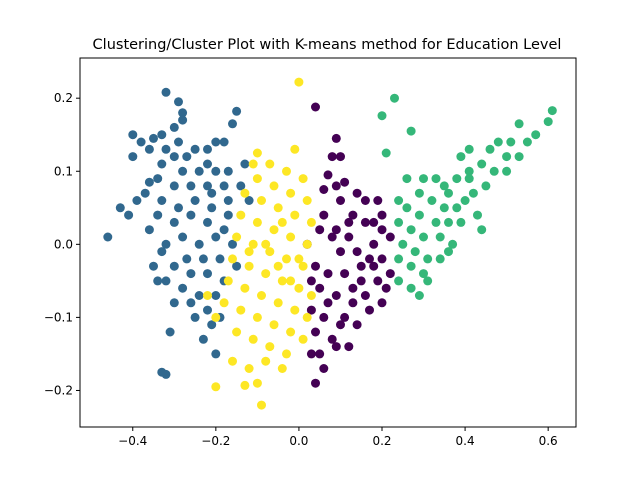  Describe the element at coordinates (63, 244) in the screenshot. I see `y-tick-label: 0.0` at that location.